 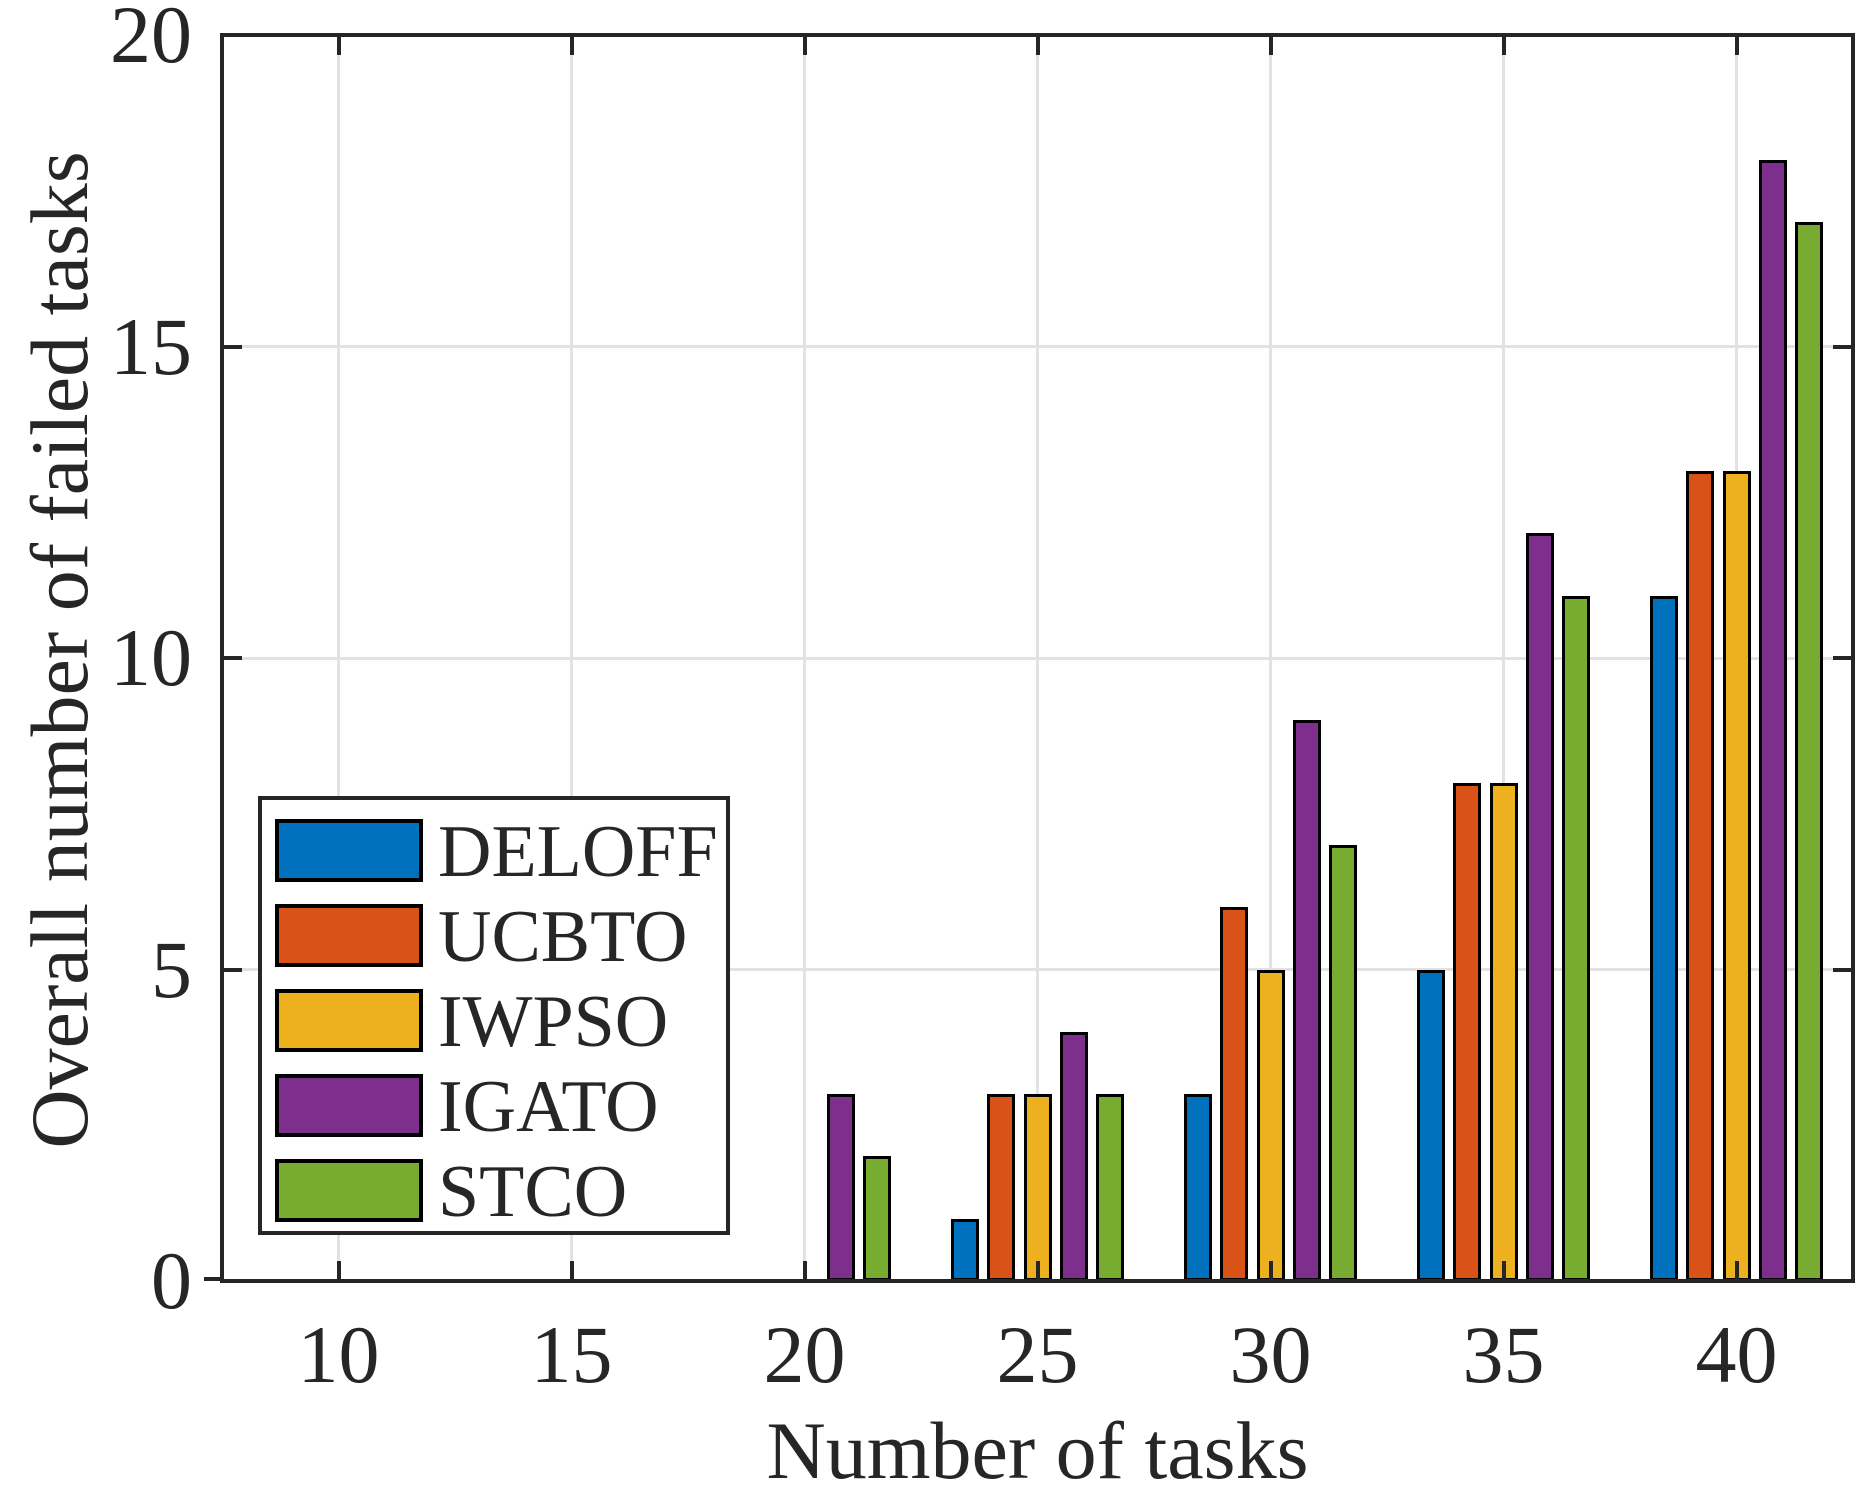 I want to click on legend-row: UCBTO, so click(x=494, y=937).